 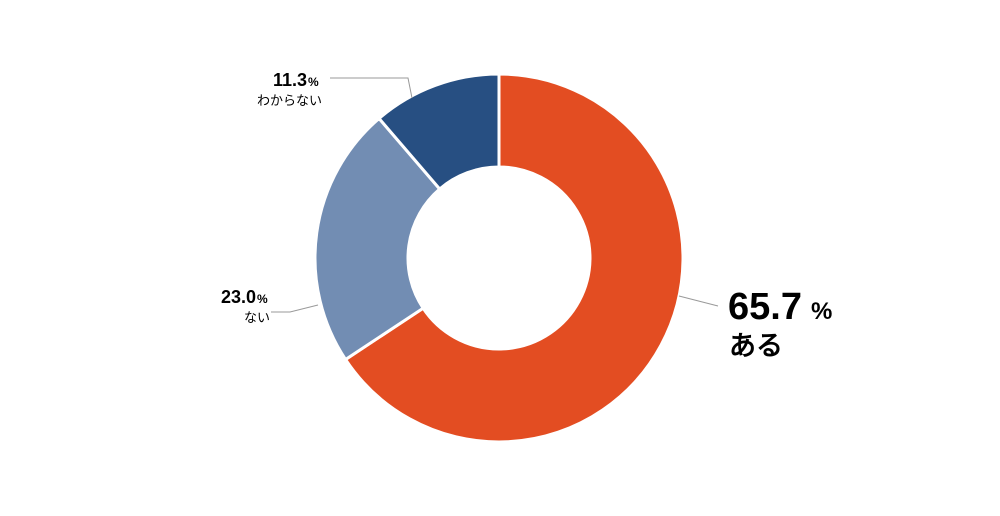 What do you see at coordinates (377, 239) in the screenshot?
I see `slice-nai` at bounding box center [377, 239].